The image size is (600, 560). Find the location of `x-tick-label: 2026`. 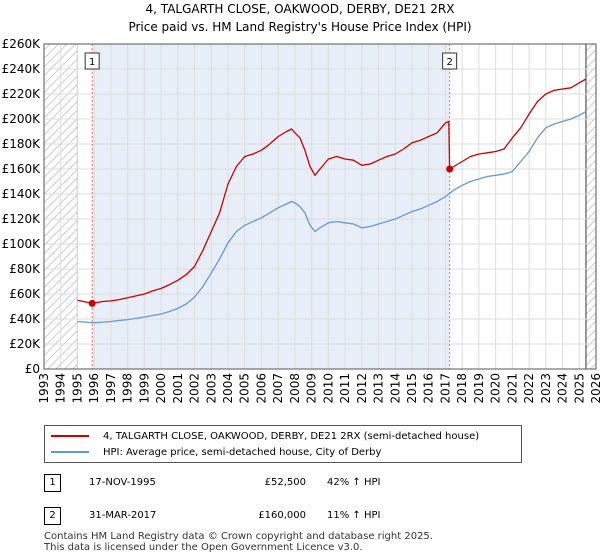

x-tick-label: 2026 is located at coordinates (594, 388).